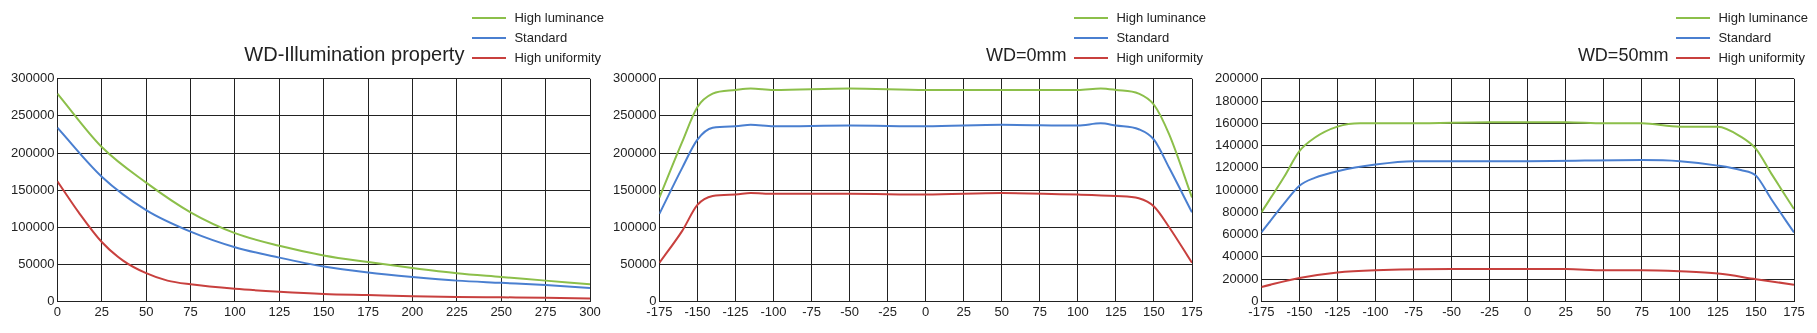 The image size is (1817, 333). I want to click on y-tick-label: 20000, so click(1240, 278).